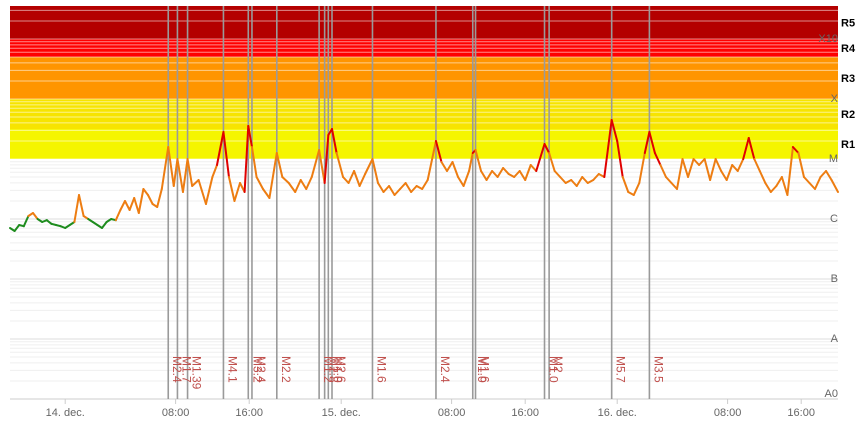  Describe the element at coordinates (848, 115) in the screenshot. I see `band-label: R2` at that location.